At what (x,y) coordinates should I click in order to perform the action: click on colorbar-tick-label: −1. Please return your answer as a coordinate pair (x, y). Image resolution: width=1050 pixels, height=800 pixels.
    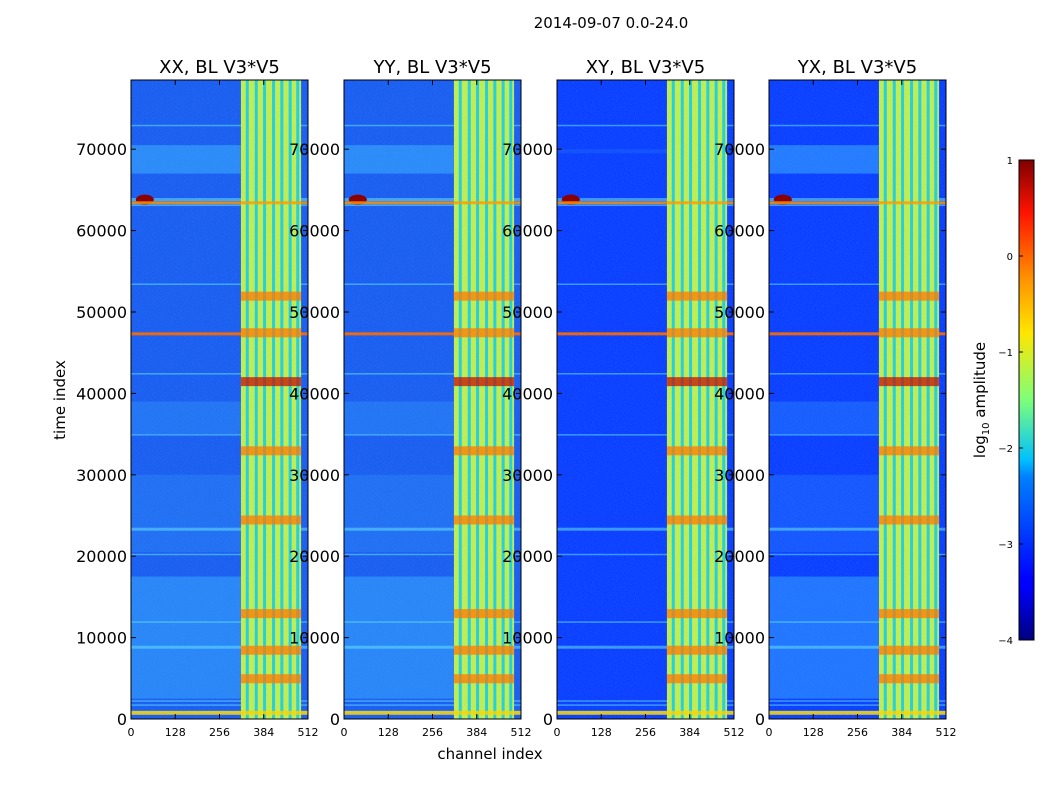
    Looking at the image, I should click on (1005, 353).